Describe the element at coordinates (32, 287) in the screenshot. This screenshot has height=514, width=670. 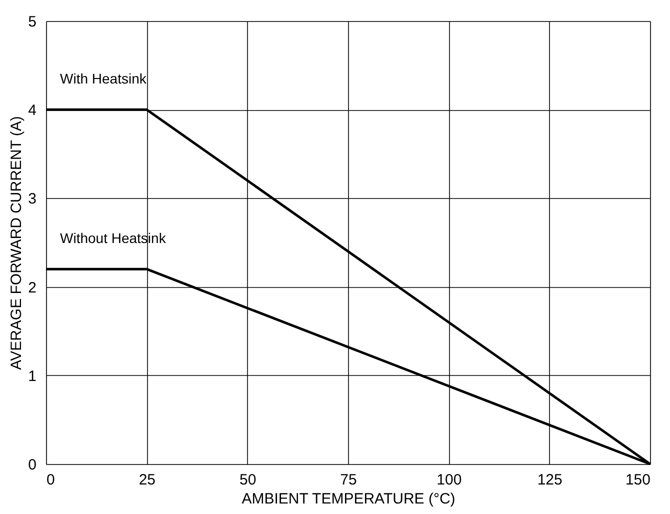
I see `y-tick-label: 2` at that location.